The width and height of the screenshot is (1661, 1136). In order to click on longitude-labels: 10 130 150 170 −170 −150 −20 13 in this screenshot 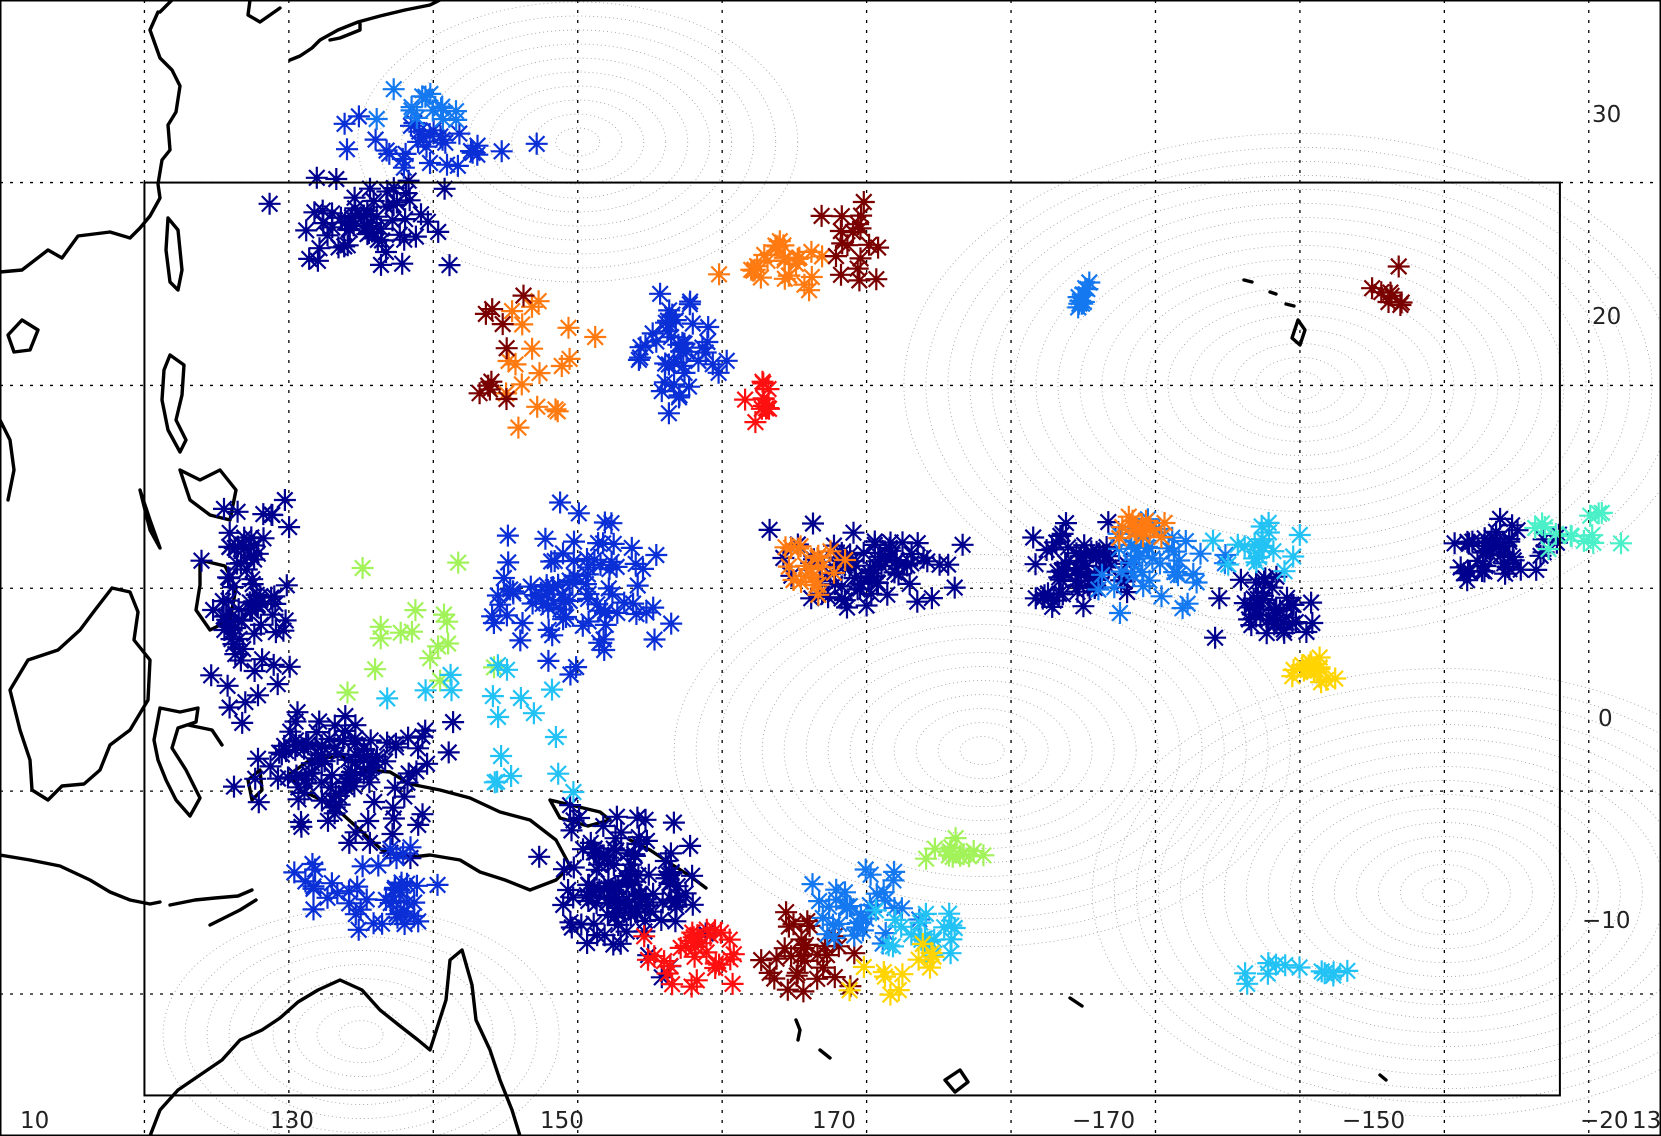, I will do `click(840, 1121)`.